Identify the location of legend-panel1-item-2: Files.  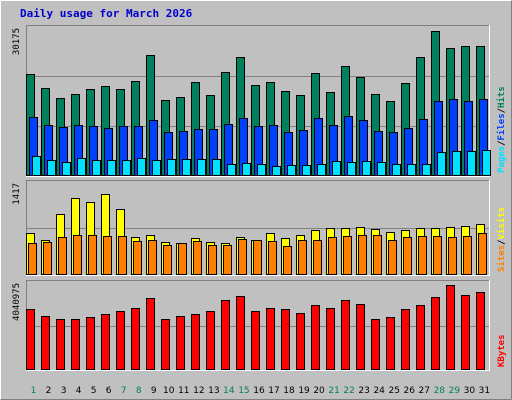
(501, 126).